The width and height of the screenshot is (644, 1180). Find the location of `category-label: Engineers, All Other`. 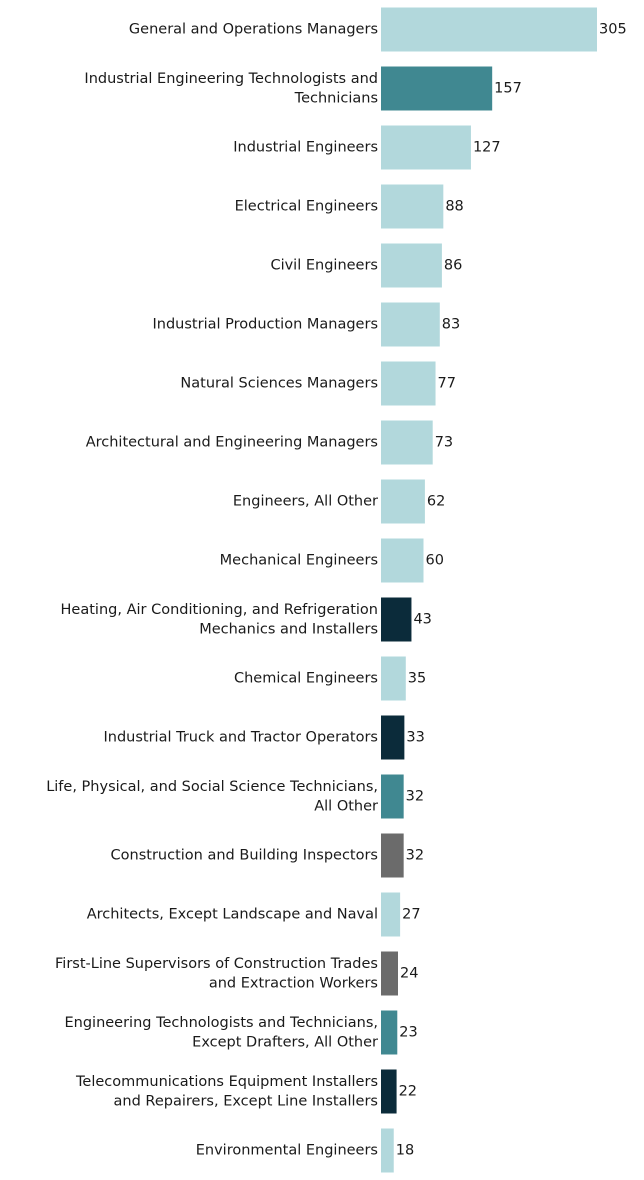

category-label: Engineers, All Other is located at coordinates (305, 502).